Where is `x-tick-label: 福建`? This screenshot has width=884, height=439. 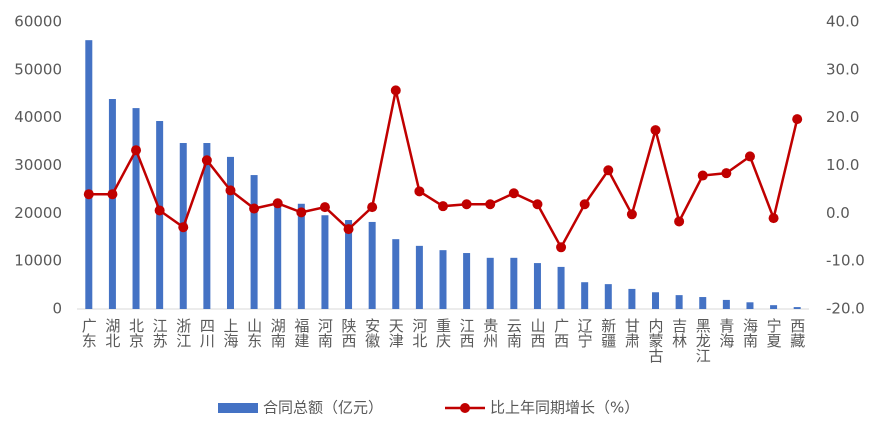
x-tick-label: 福建 is located at coordinates (301, 333).